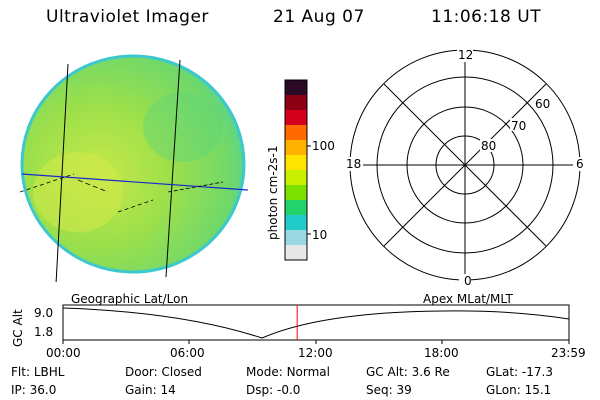  I want to click on filter-value: LBHL, so click(49, 372).